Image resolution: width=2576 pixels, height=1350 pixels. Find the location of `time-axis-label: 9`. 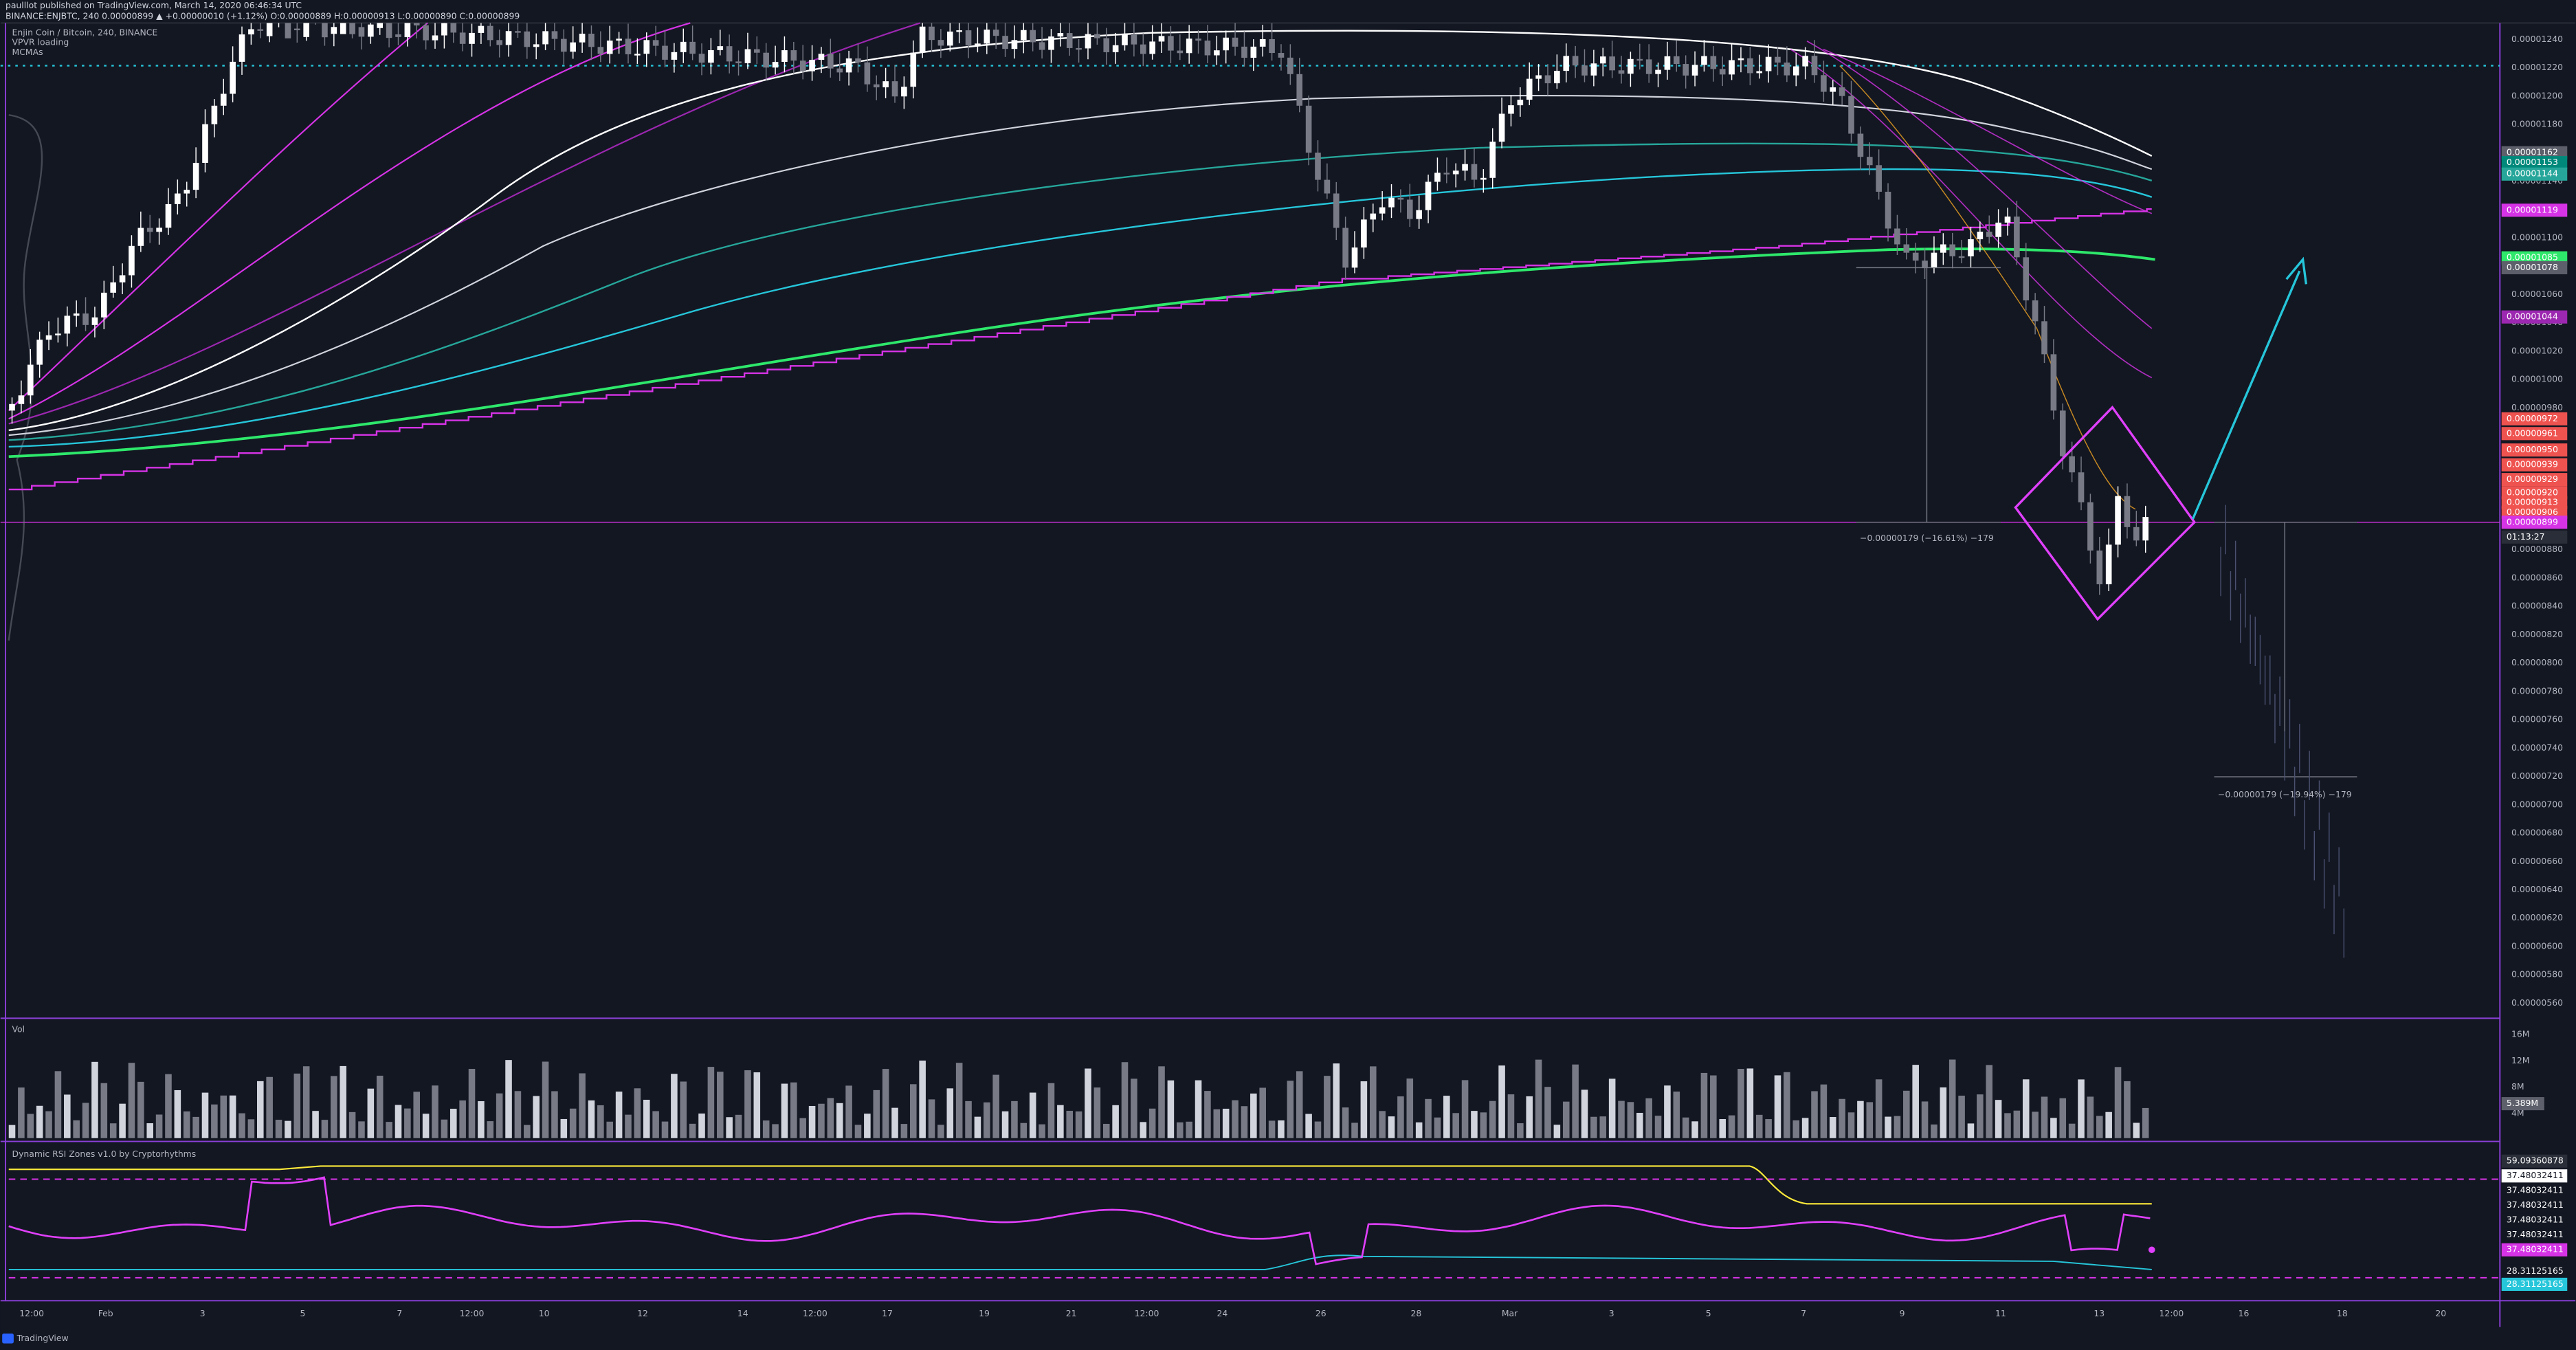

time-axis-label: 9 is located at coordinates (1902, 1313).